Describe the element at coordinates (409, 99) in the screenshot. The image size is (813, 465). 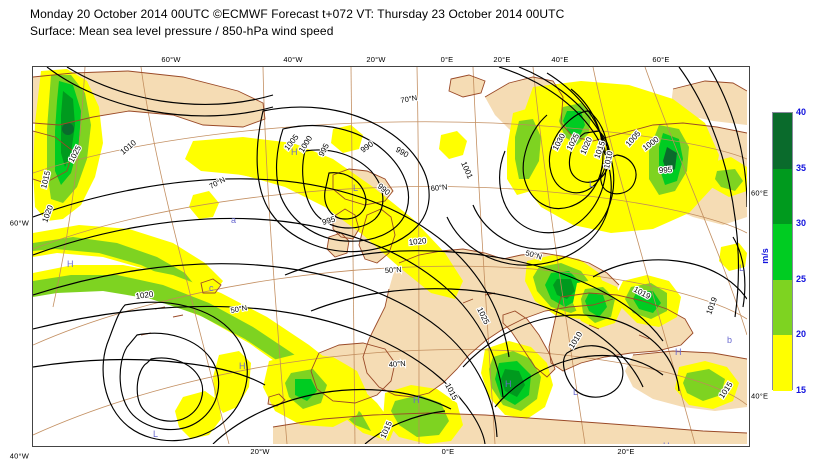
I see `svg-text: 70°N` at that location.